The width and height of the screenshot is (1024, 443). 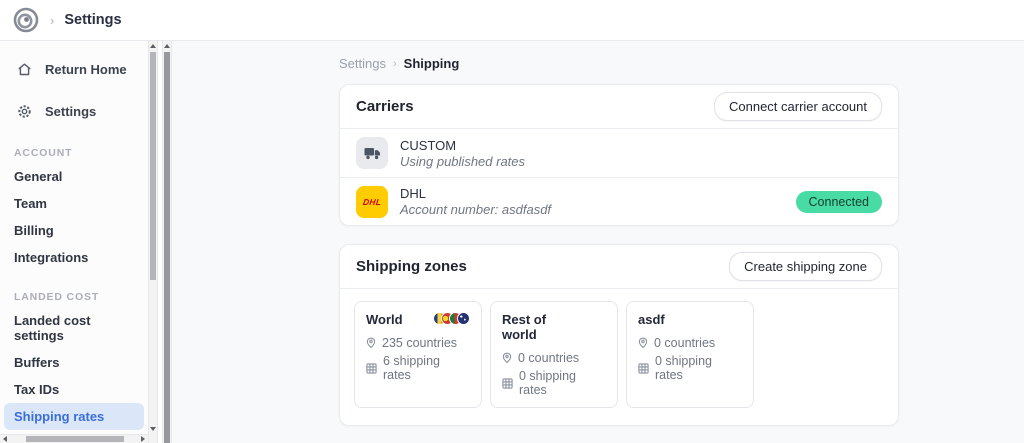 What do you see at coordinates (43, 153) in the screenshot?
I see `sidebar-section-account: ACCOUNT` at bounding box center [43, 153].